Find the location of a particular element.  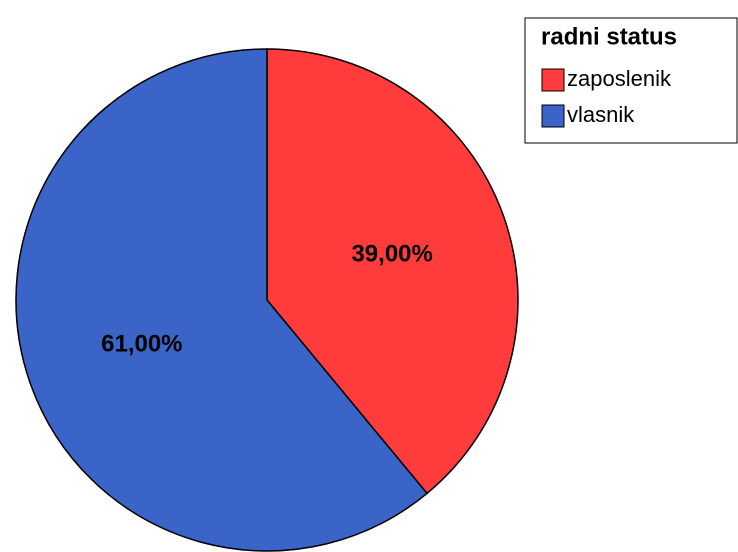

legend-label: zaposlenik is located at coordinates (619, 78).